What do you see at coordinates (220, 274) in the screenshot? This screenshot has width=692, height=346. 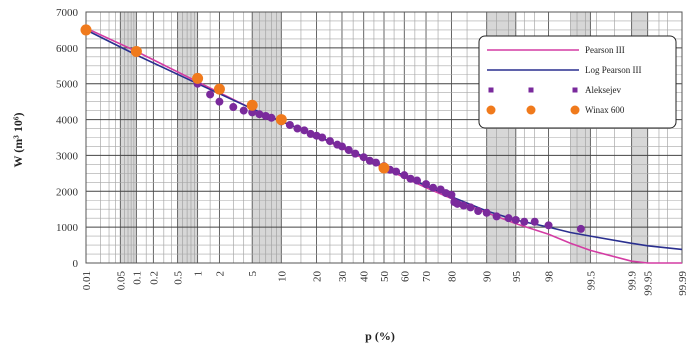 I see `x-tick-label: 2` at bounding box center [220, 274].